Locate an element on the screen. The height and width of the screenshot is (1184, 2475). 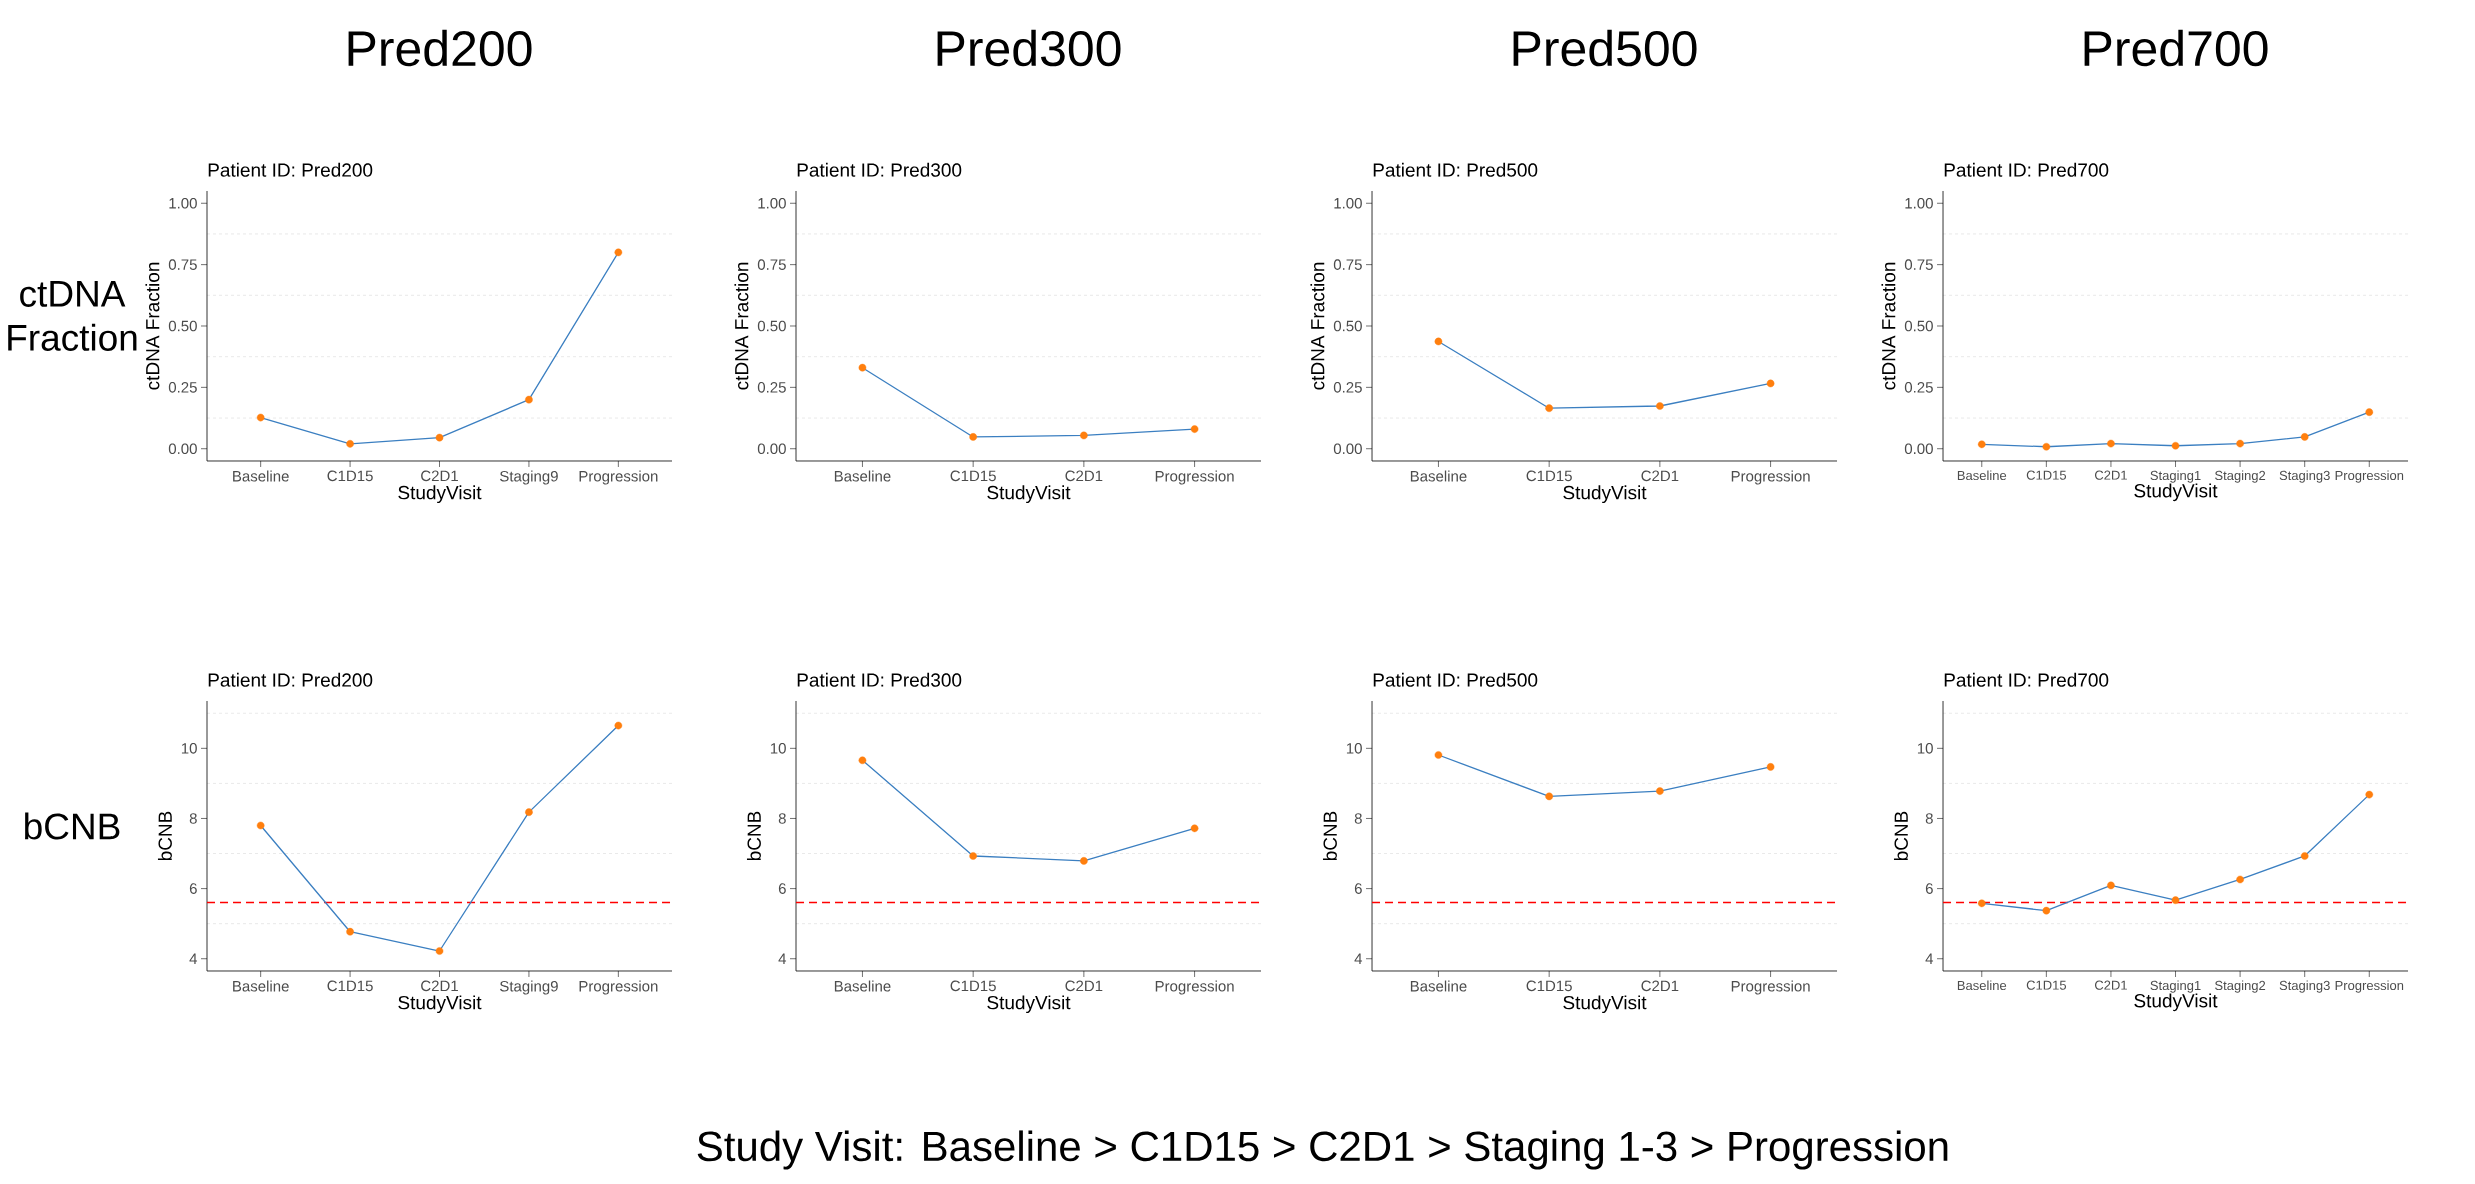
x-tick-label: Staging9 is located at coordinates (529, 477).